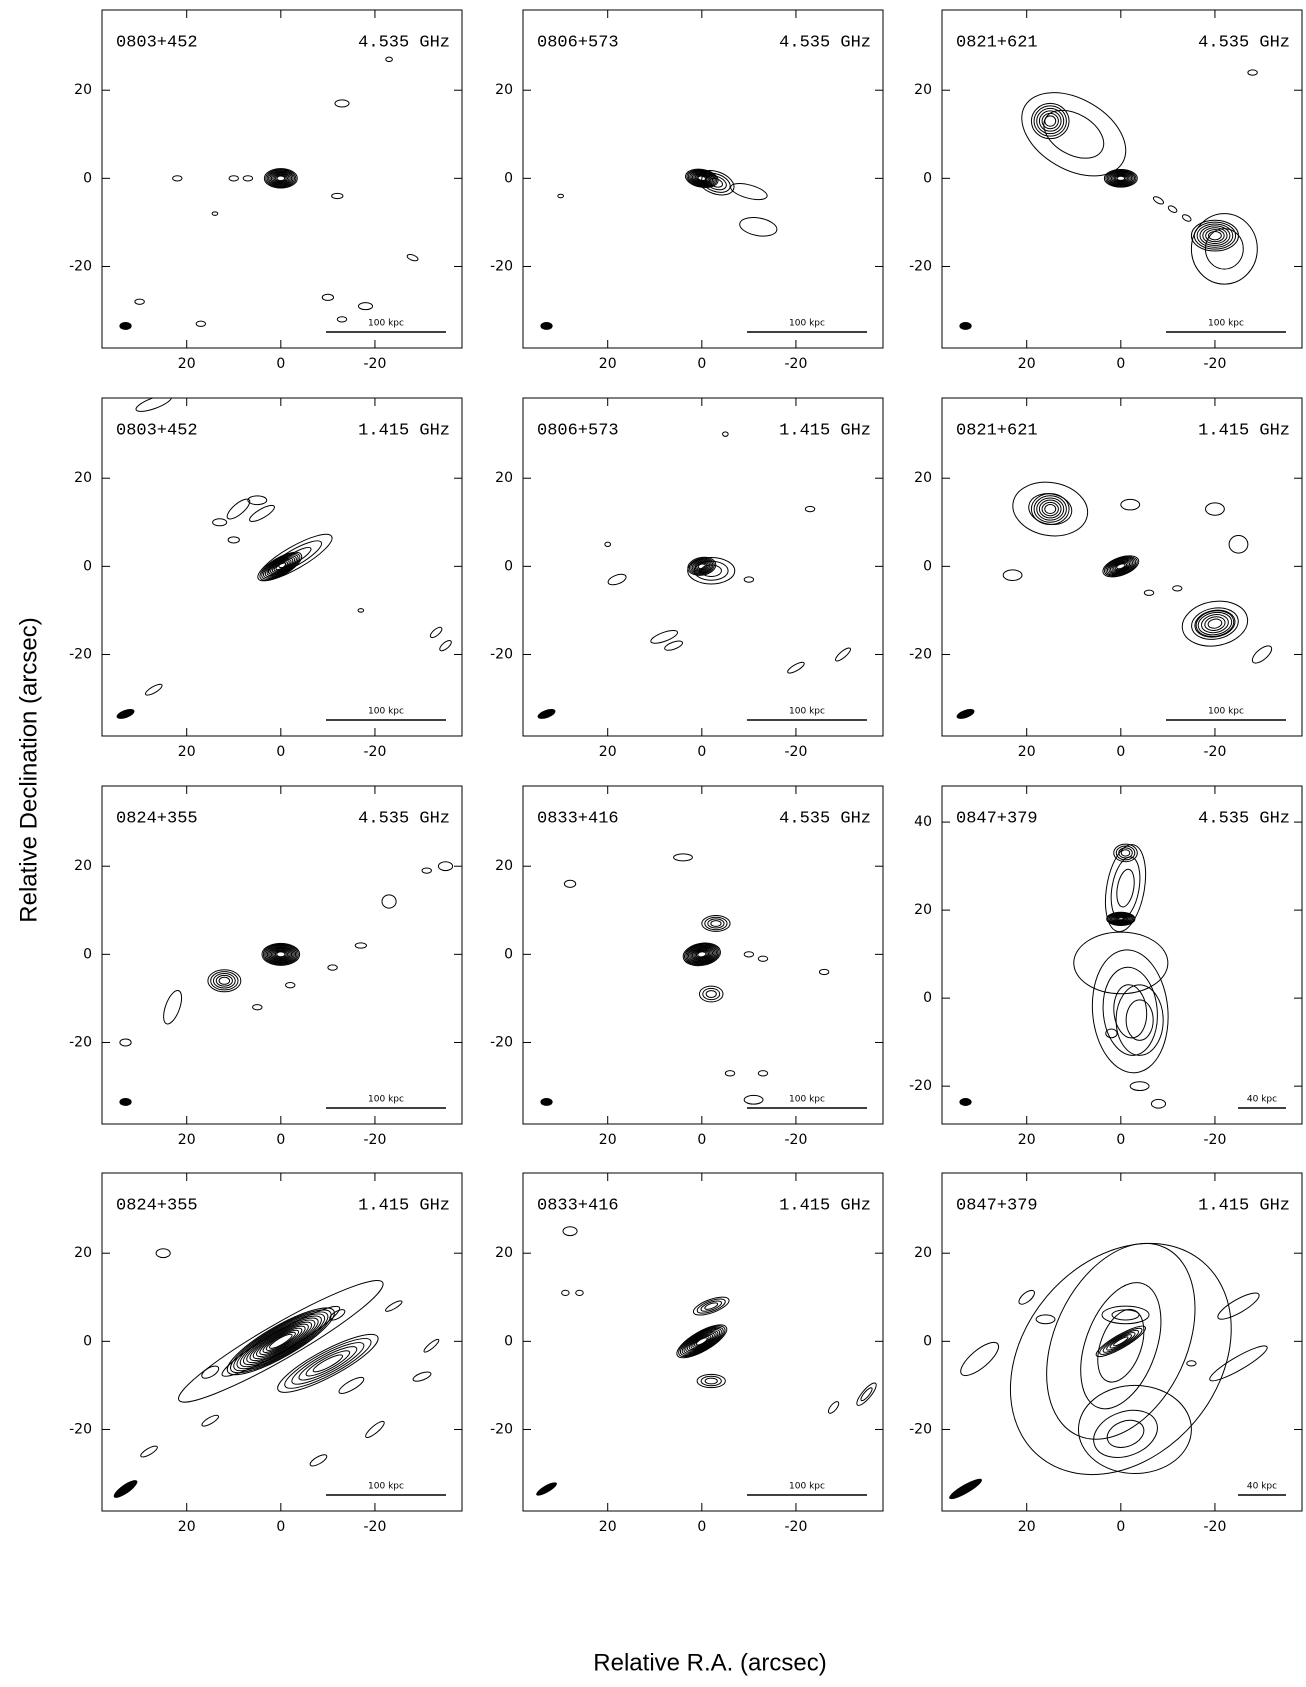 This screenshot has height=1687, width=1306. I want to click on panel-frame, so click(703, 955).